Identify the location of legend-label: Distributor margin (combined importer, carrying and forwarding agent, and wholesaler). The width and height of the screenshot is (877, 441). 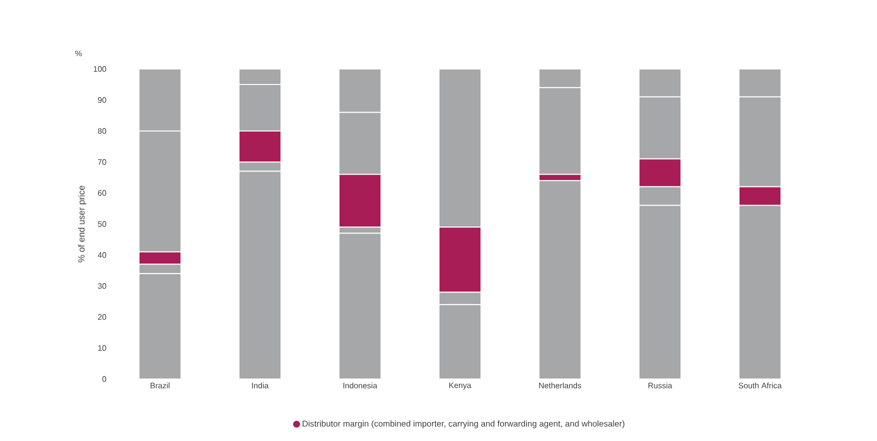
(463, 424).